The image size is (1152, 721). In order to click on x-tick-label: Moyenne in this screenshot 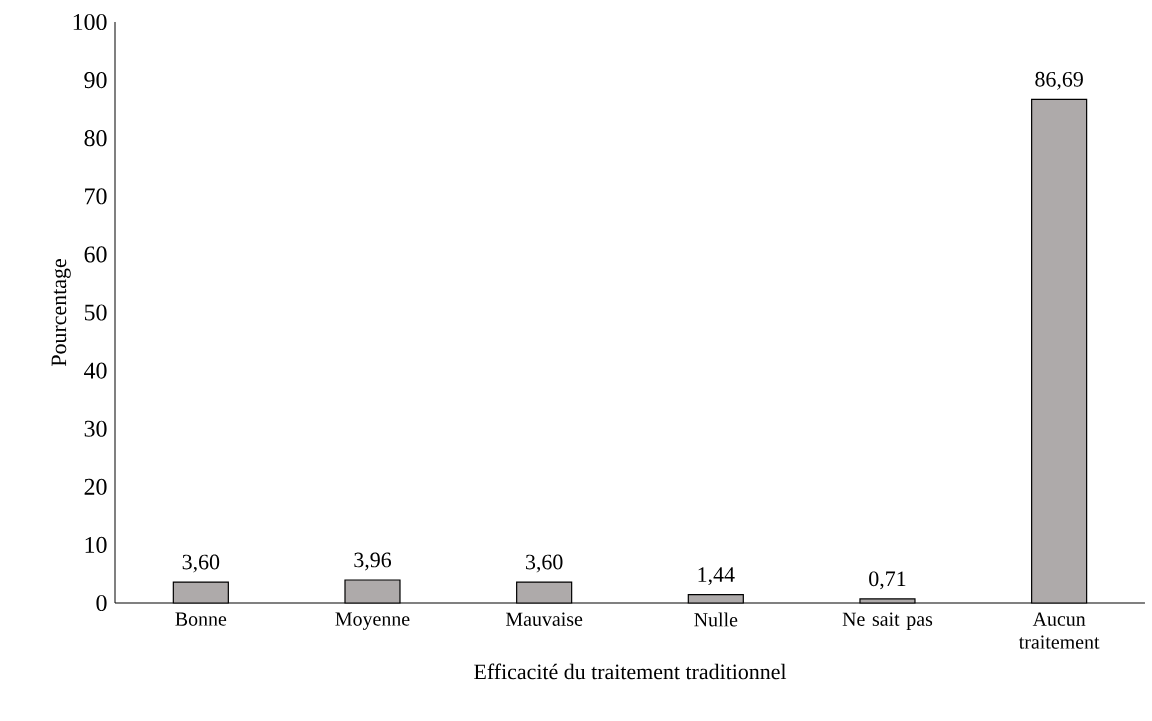, I will do `click(372, 621)`.